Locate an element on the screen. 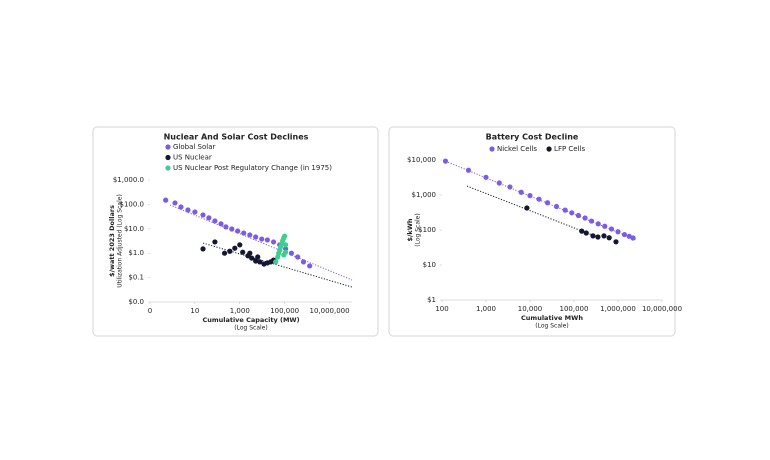 This screenshot has width=770, height=460. y-axis-title: $/watt 2023 Dollars is located at coordinates (112, 241).